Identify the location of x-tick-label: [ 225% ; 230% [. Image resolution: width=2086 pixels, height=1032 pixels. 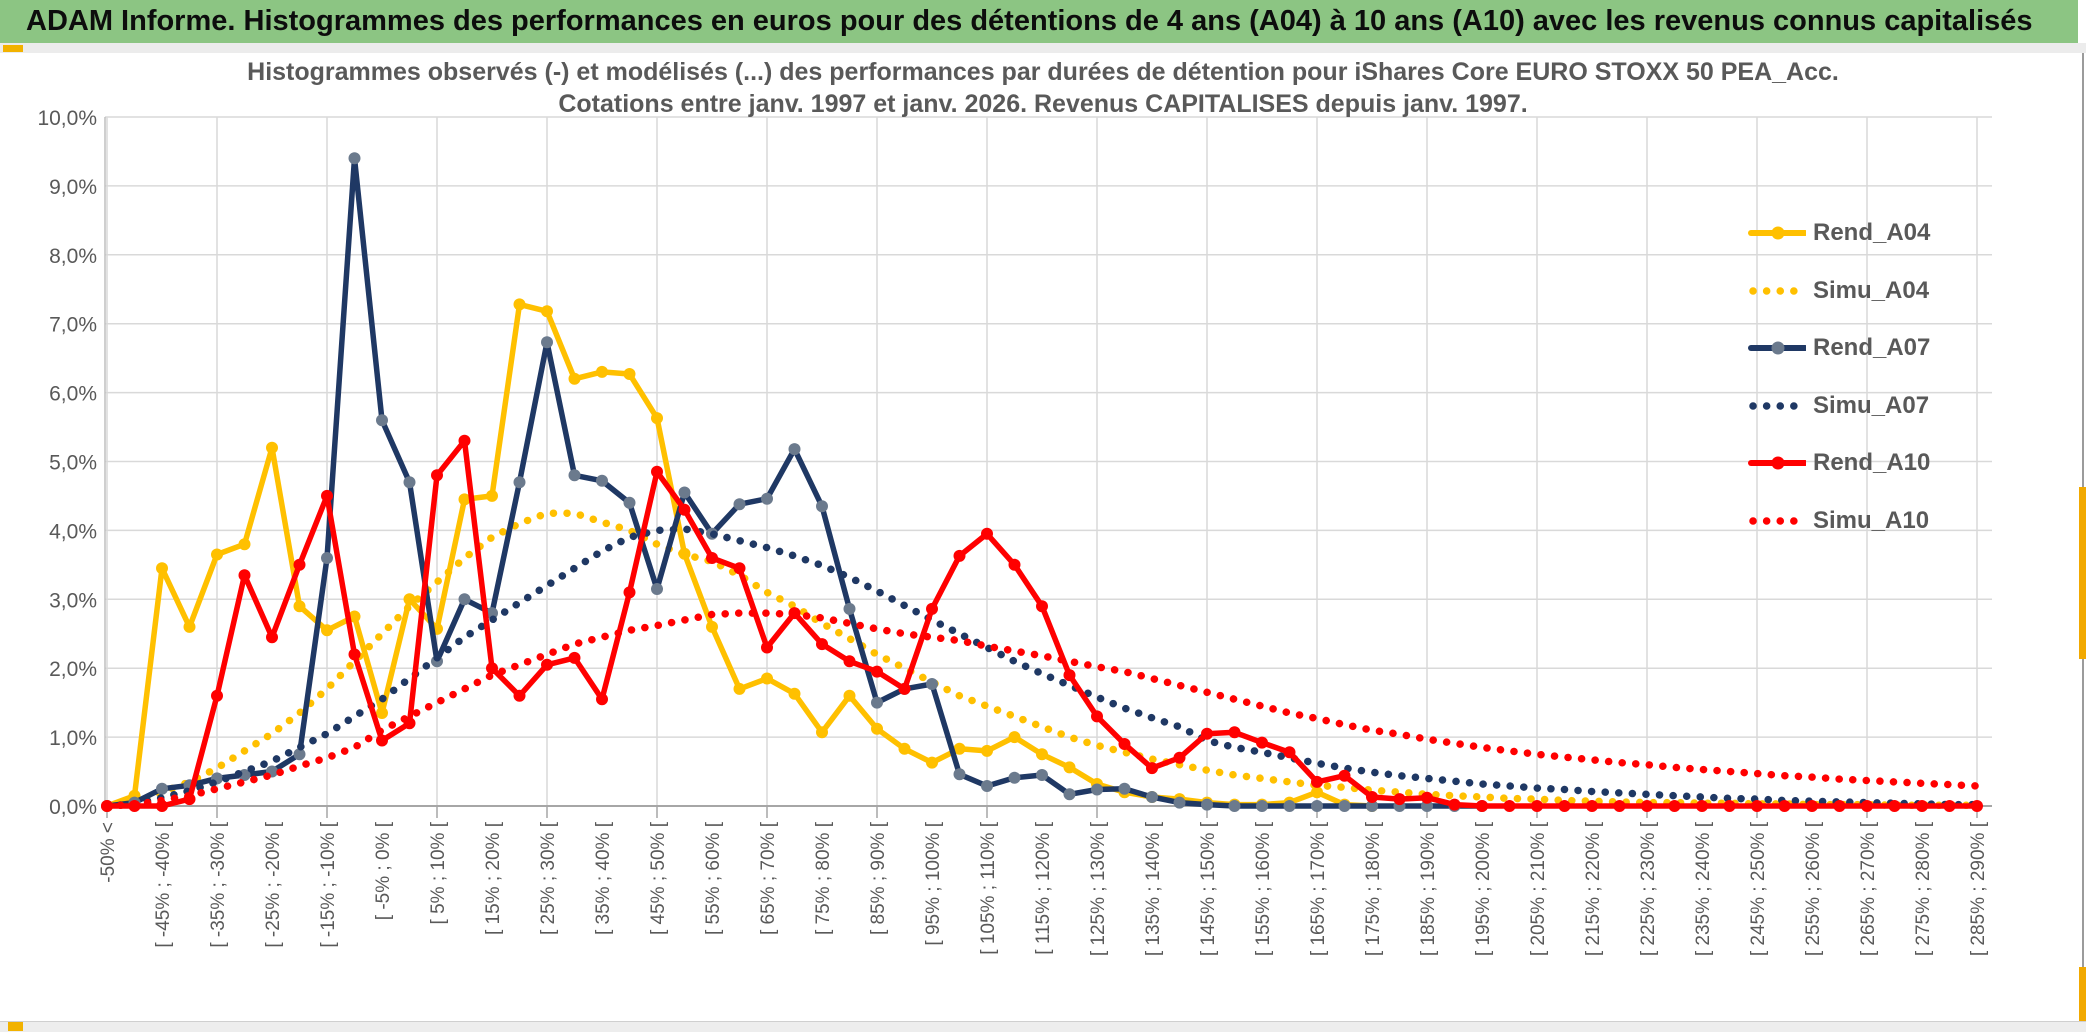
(1648, 888).